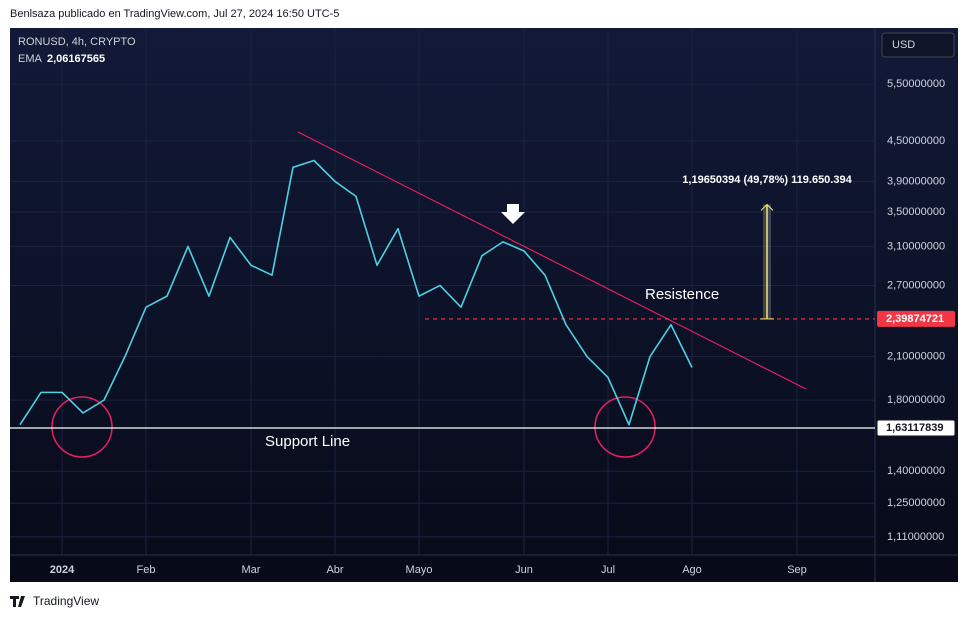 The width and height of the screenshot is (968, 624). What do you see at coordinates (916, 503) in the screenshot?
I see `y-tick-label: 1,25000000` at bounding box center [916, 503].